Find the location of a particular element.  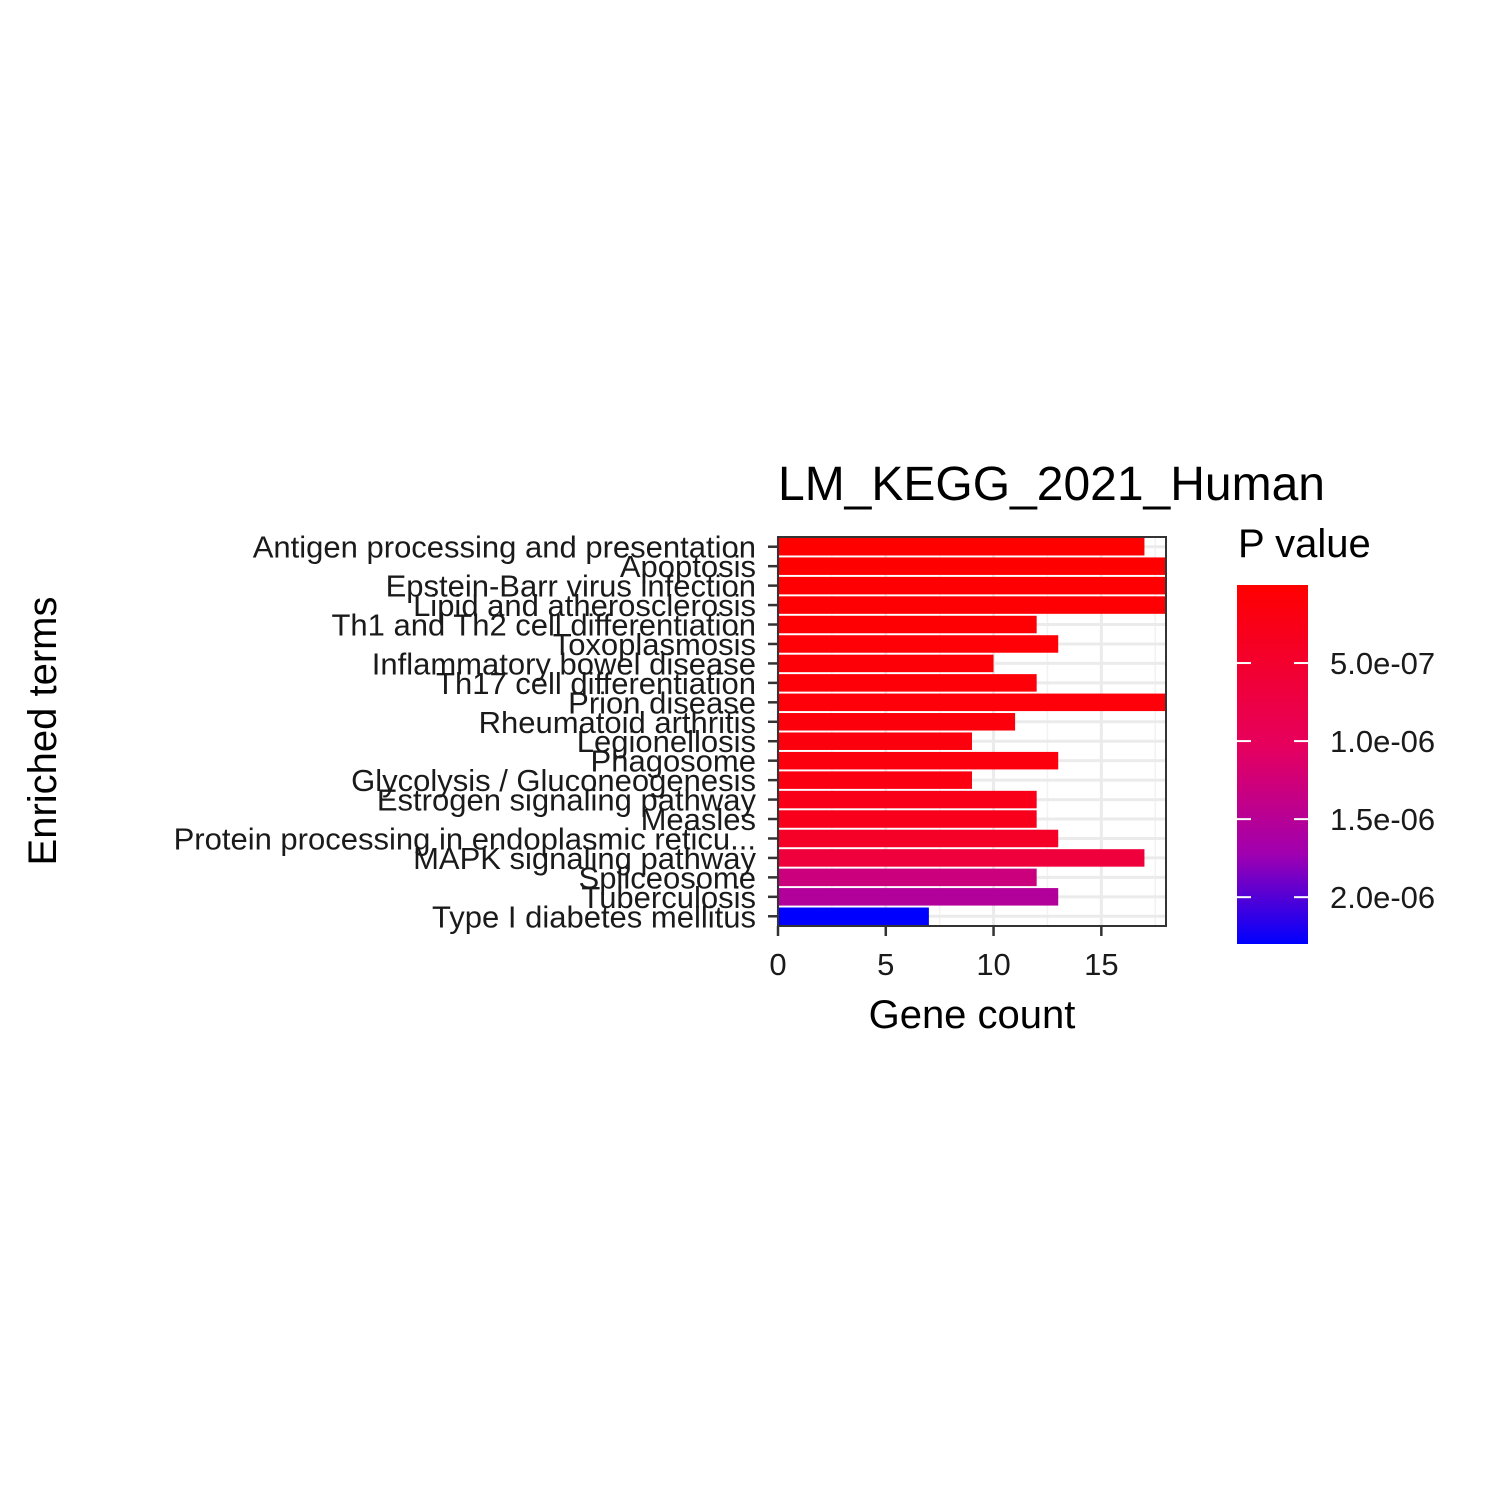

y-tick-label: Spliceosome is located at coordinates (667, 877).